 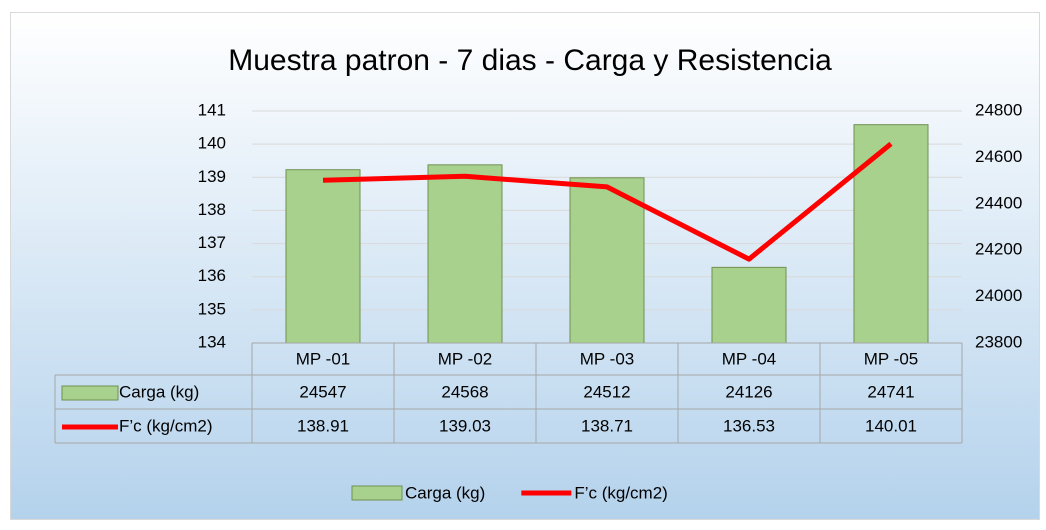 I want to click on y-tick-label: 137, so click(x=212, y=242).